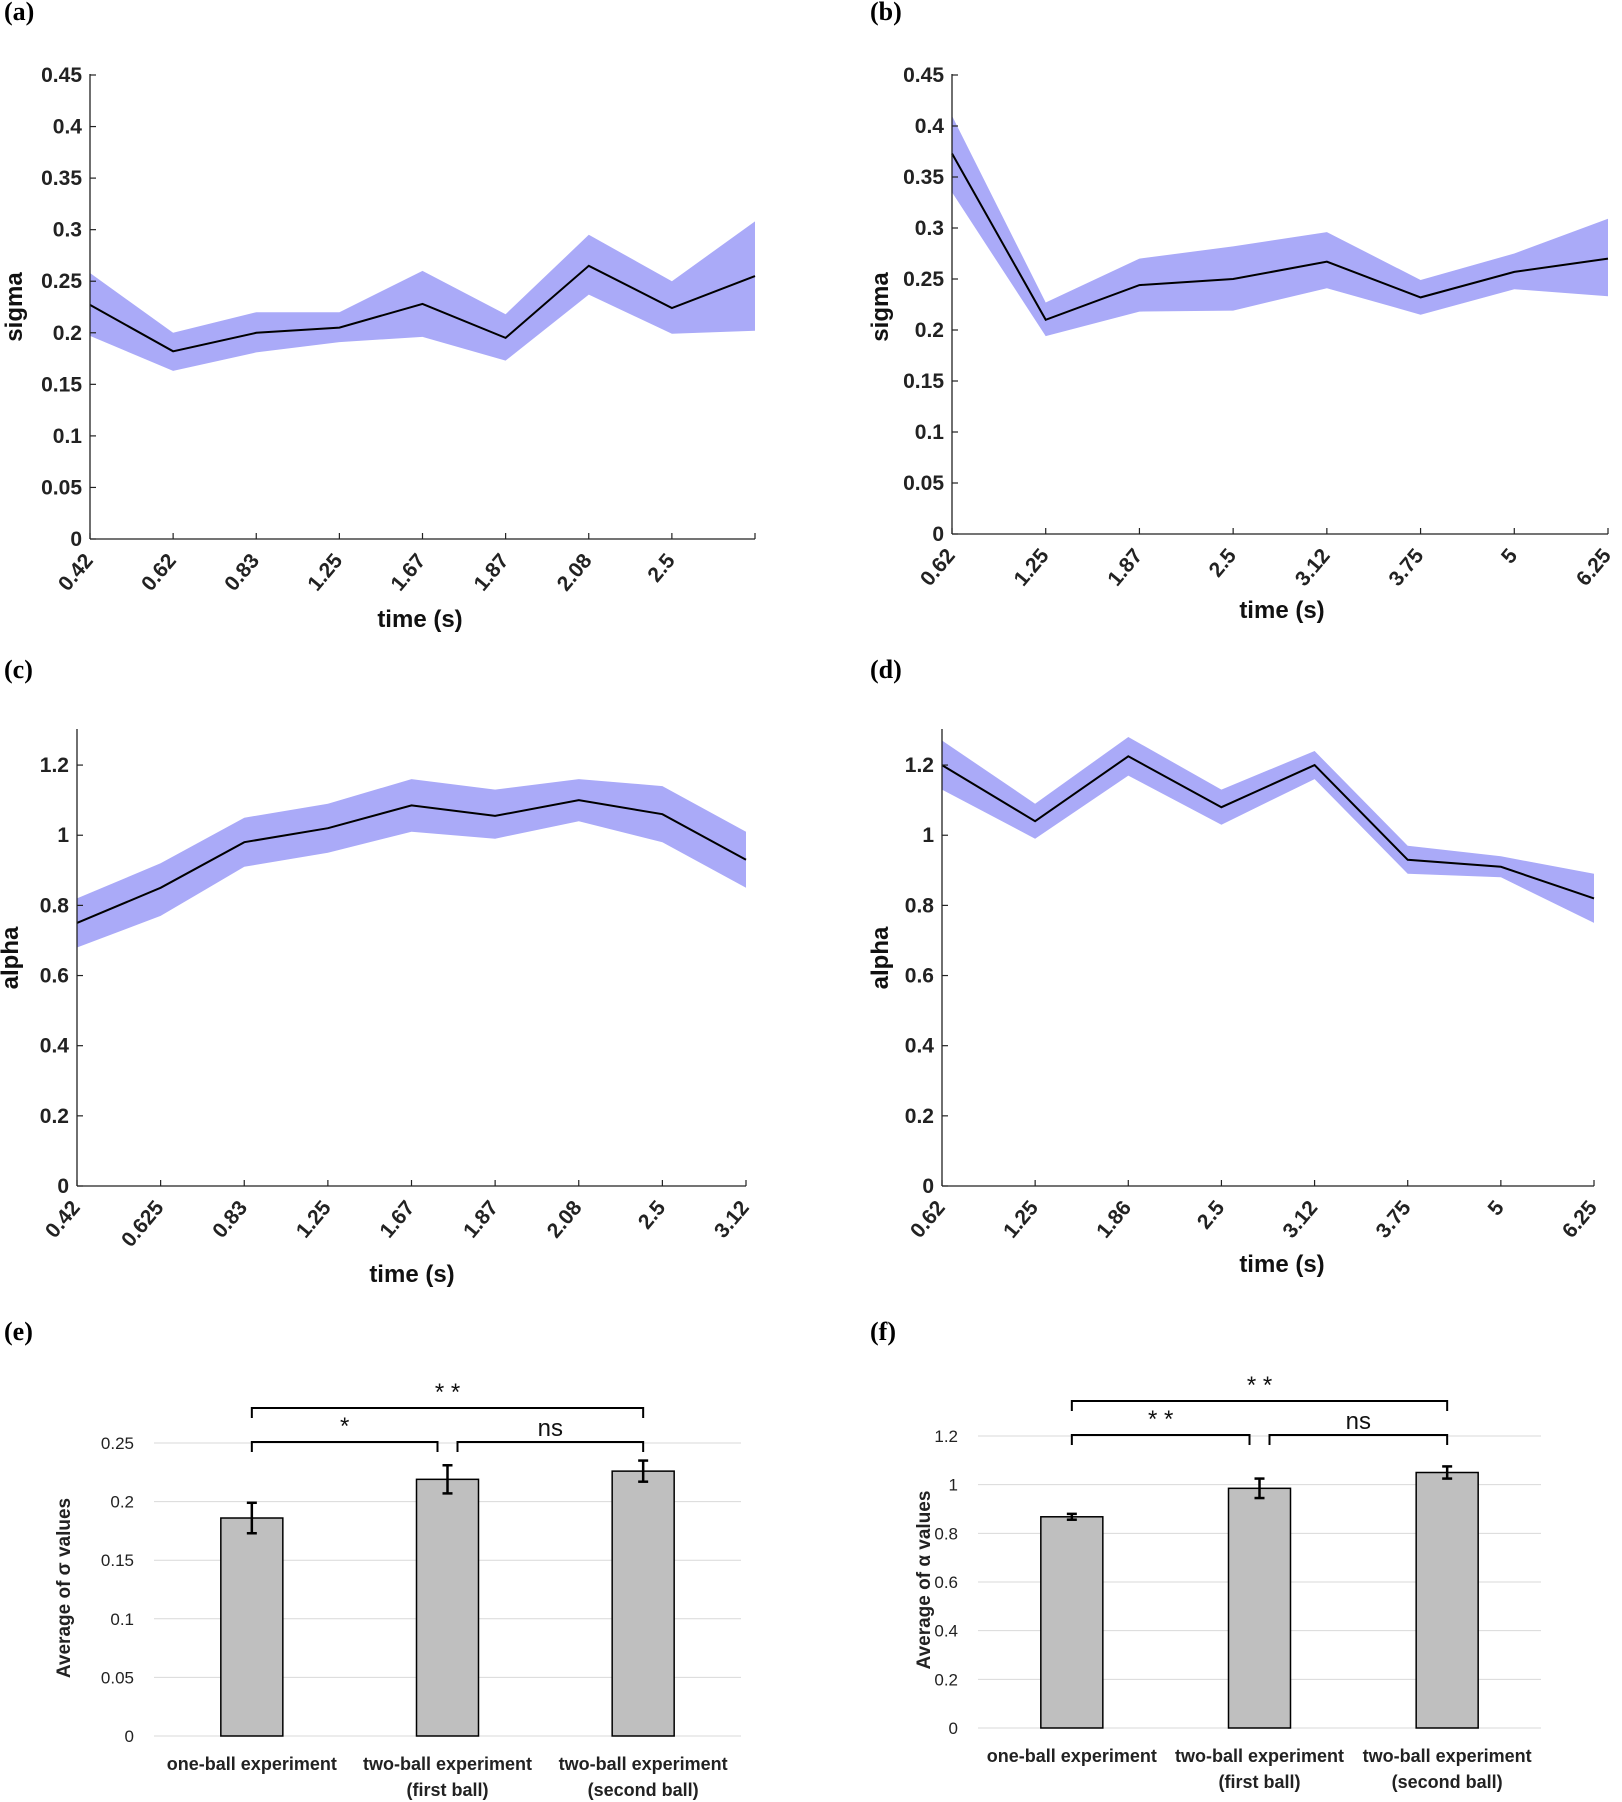  What do you see at coordinates (924, 1580) in the screenshot?
I see `y-axis-title: Average of α values` at bounding box center [924, 1580].